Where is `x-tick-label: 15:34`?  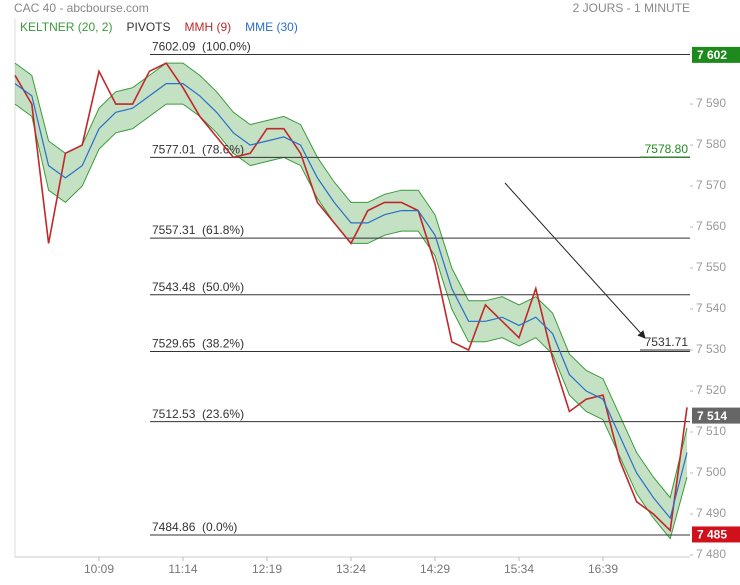 x-tick-label: 15:34 is located at coordinates (519, 569).